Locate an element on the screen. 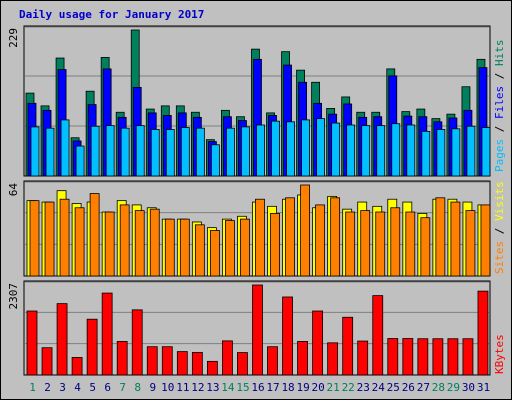 Image resolution: width=512 pixels, height=400 pixels. x-tick-label: 15 is located at coordinates (242, 387).